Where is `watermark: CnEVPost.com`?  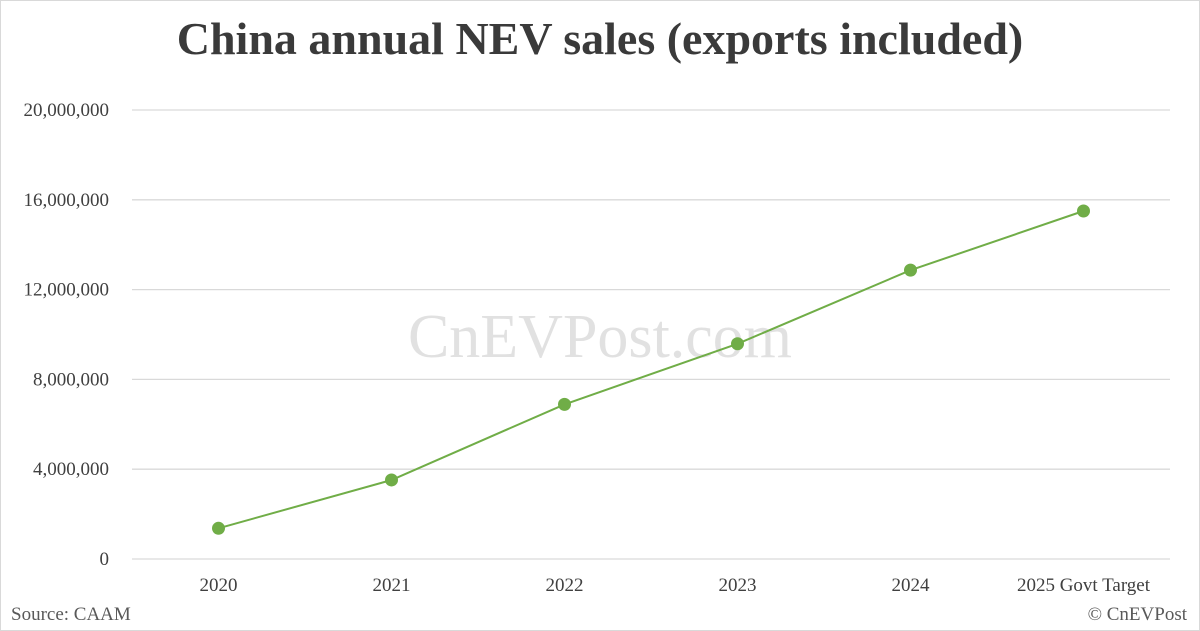 watermark: CnEVPost.com is located at coordinates (600, 337).